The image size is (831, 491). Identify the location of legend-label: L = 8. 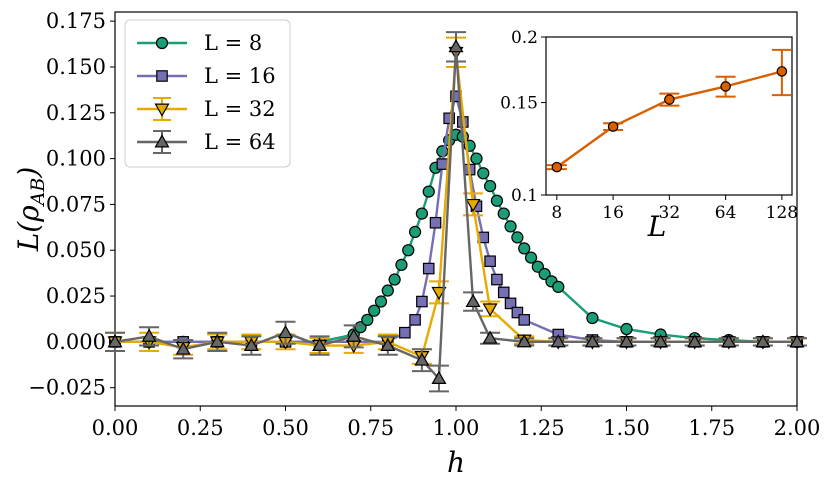
(233, 43).